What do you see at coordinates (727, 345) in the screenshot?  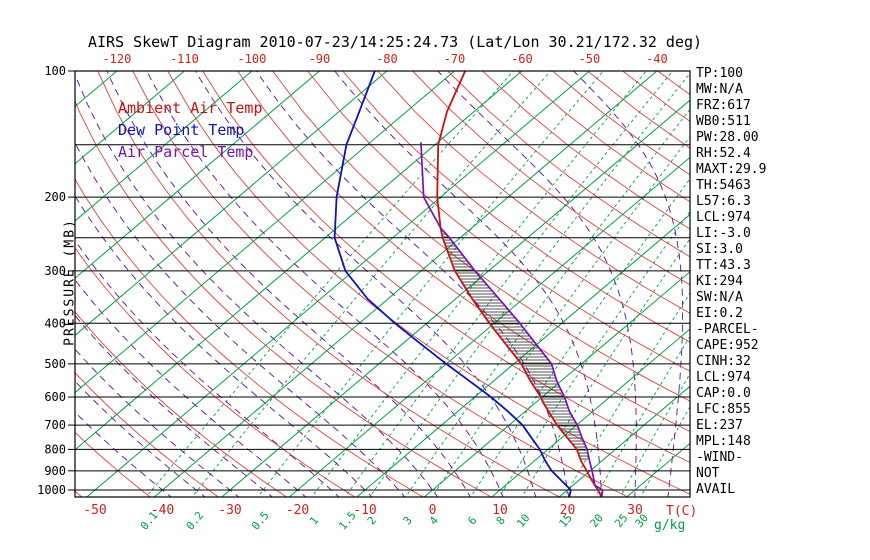 I see `stat-line: CAPE:952` at bounding box center [727, 345].